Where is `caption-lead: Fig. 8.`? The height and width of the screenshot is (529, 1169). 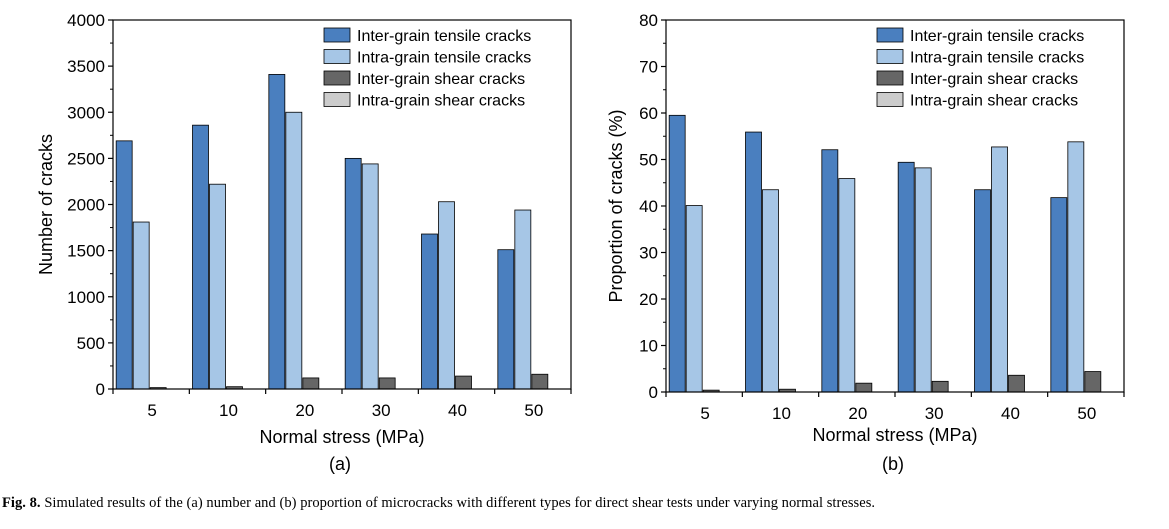 caption-lead: Fig. 8. is located at coordinates (21, 503).